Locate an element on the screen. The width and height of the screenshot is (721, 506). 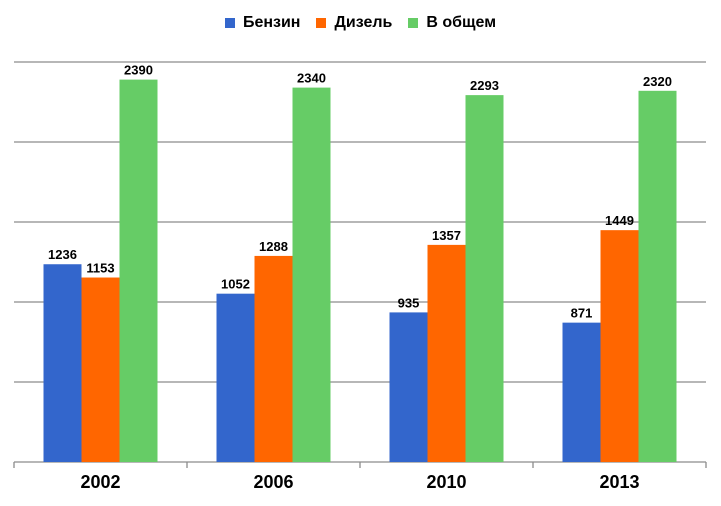
data-label: 1449 is located at coordinates (619, 220).